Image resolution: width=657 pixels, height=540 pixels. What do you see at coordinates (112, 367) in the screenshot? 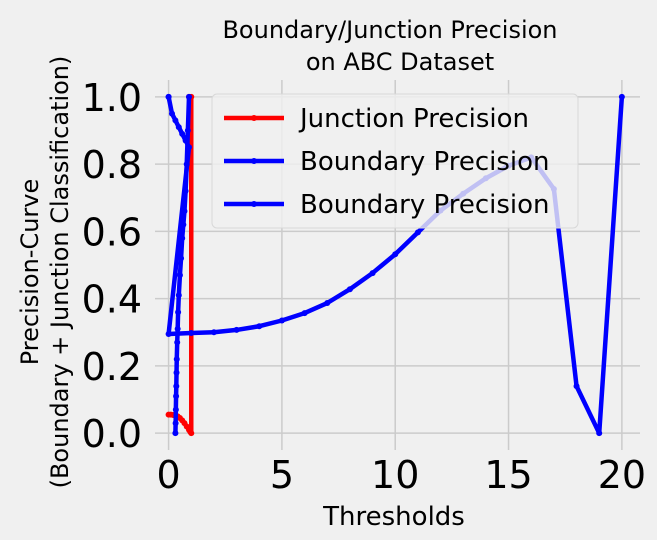
I see `y-tick-label: 0.2` at bounding box center [112, 367].